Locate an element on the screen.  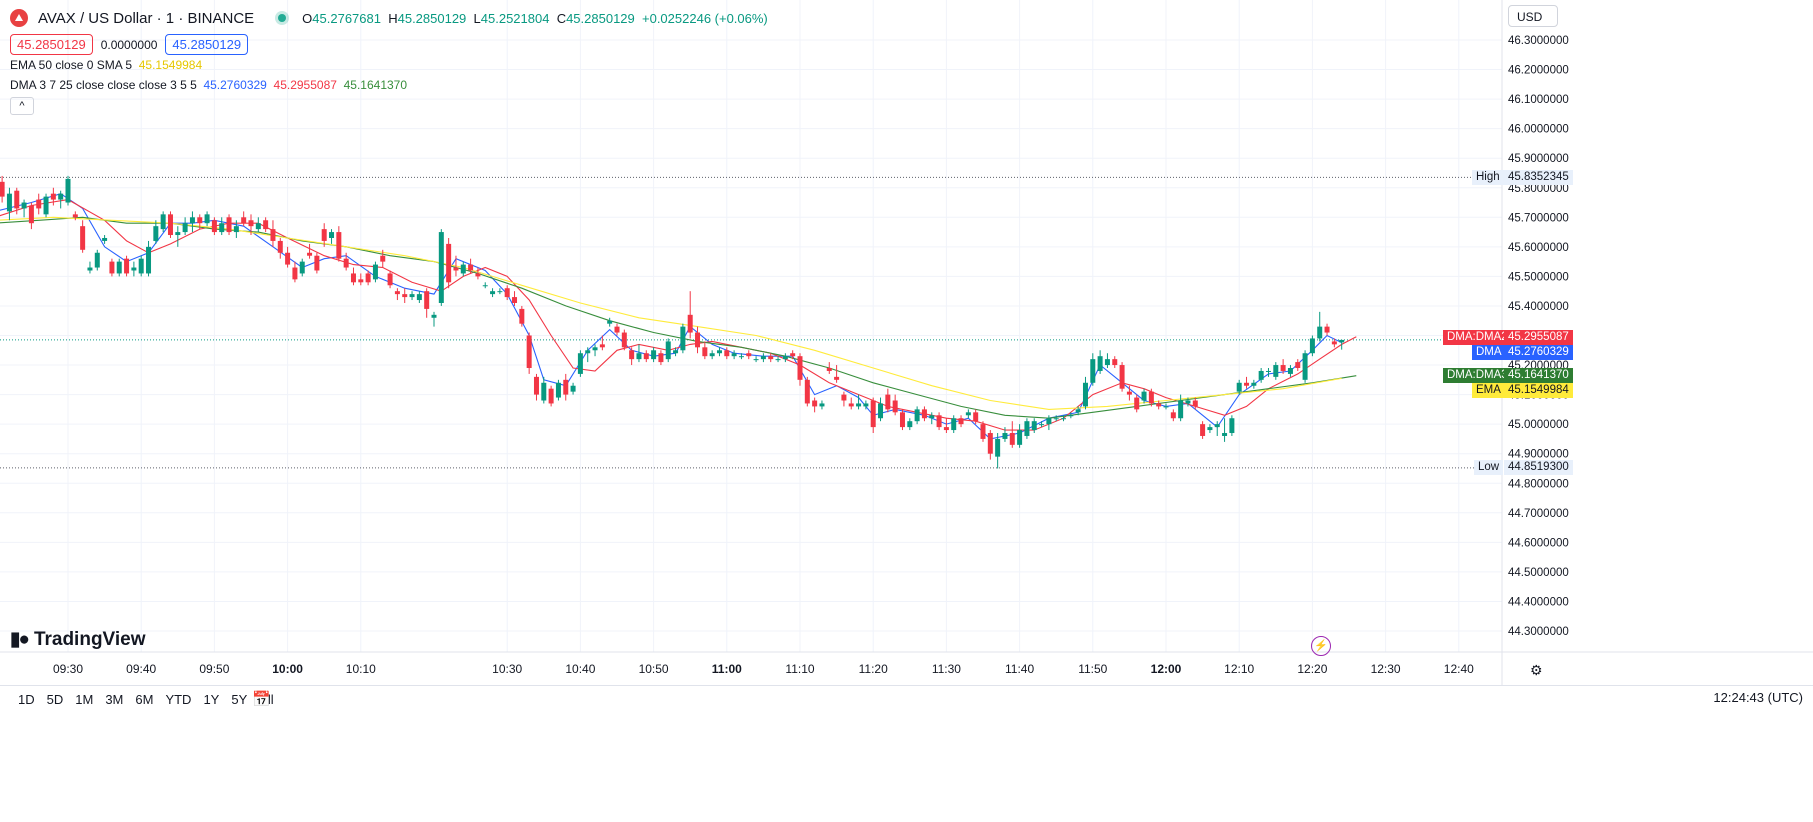
ema-label: EMA is located at coordinates (1488, 390).